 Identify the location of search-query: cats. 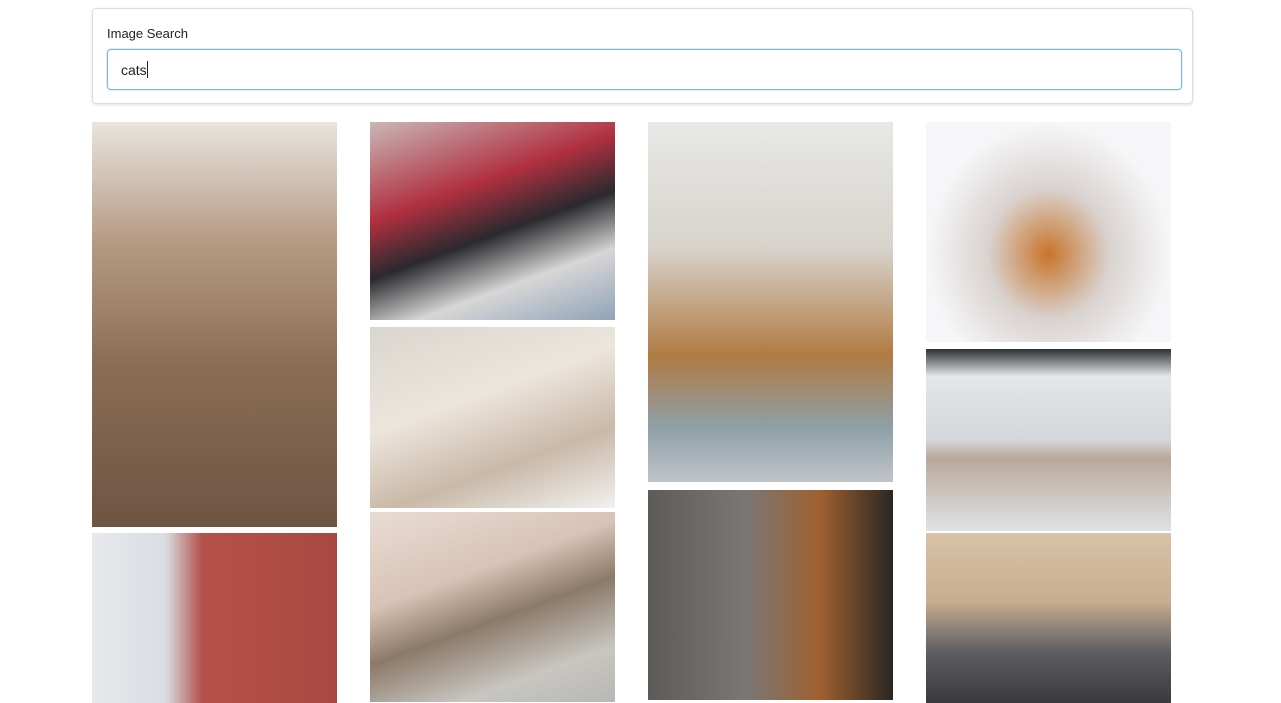
(134, 70).